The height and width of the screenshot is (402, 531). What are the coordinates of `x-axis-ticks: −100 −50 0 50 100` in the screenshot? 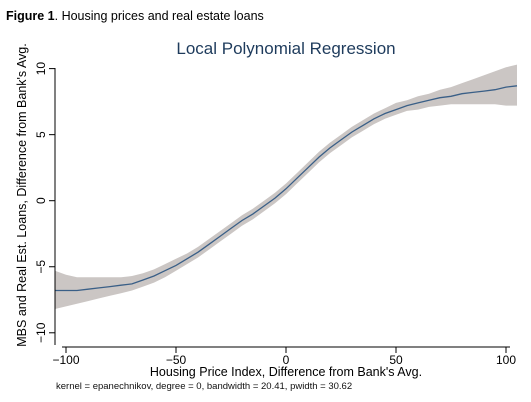 It's located at (284, 357).